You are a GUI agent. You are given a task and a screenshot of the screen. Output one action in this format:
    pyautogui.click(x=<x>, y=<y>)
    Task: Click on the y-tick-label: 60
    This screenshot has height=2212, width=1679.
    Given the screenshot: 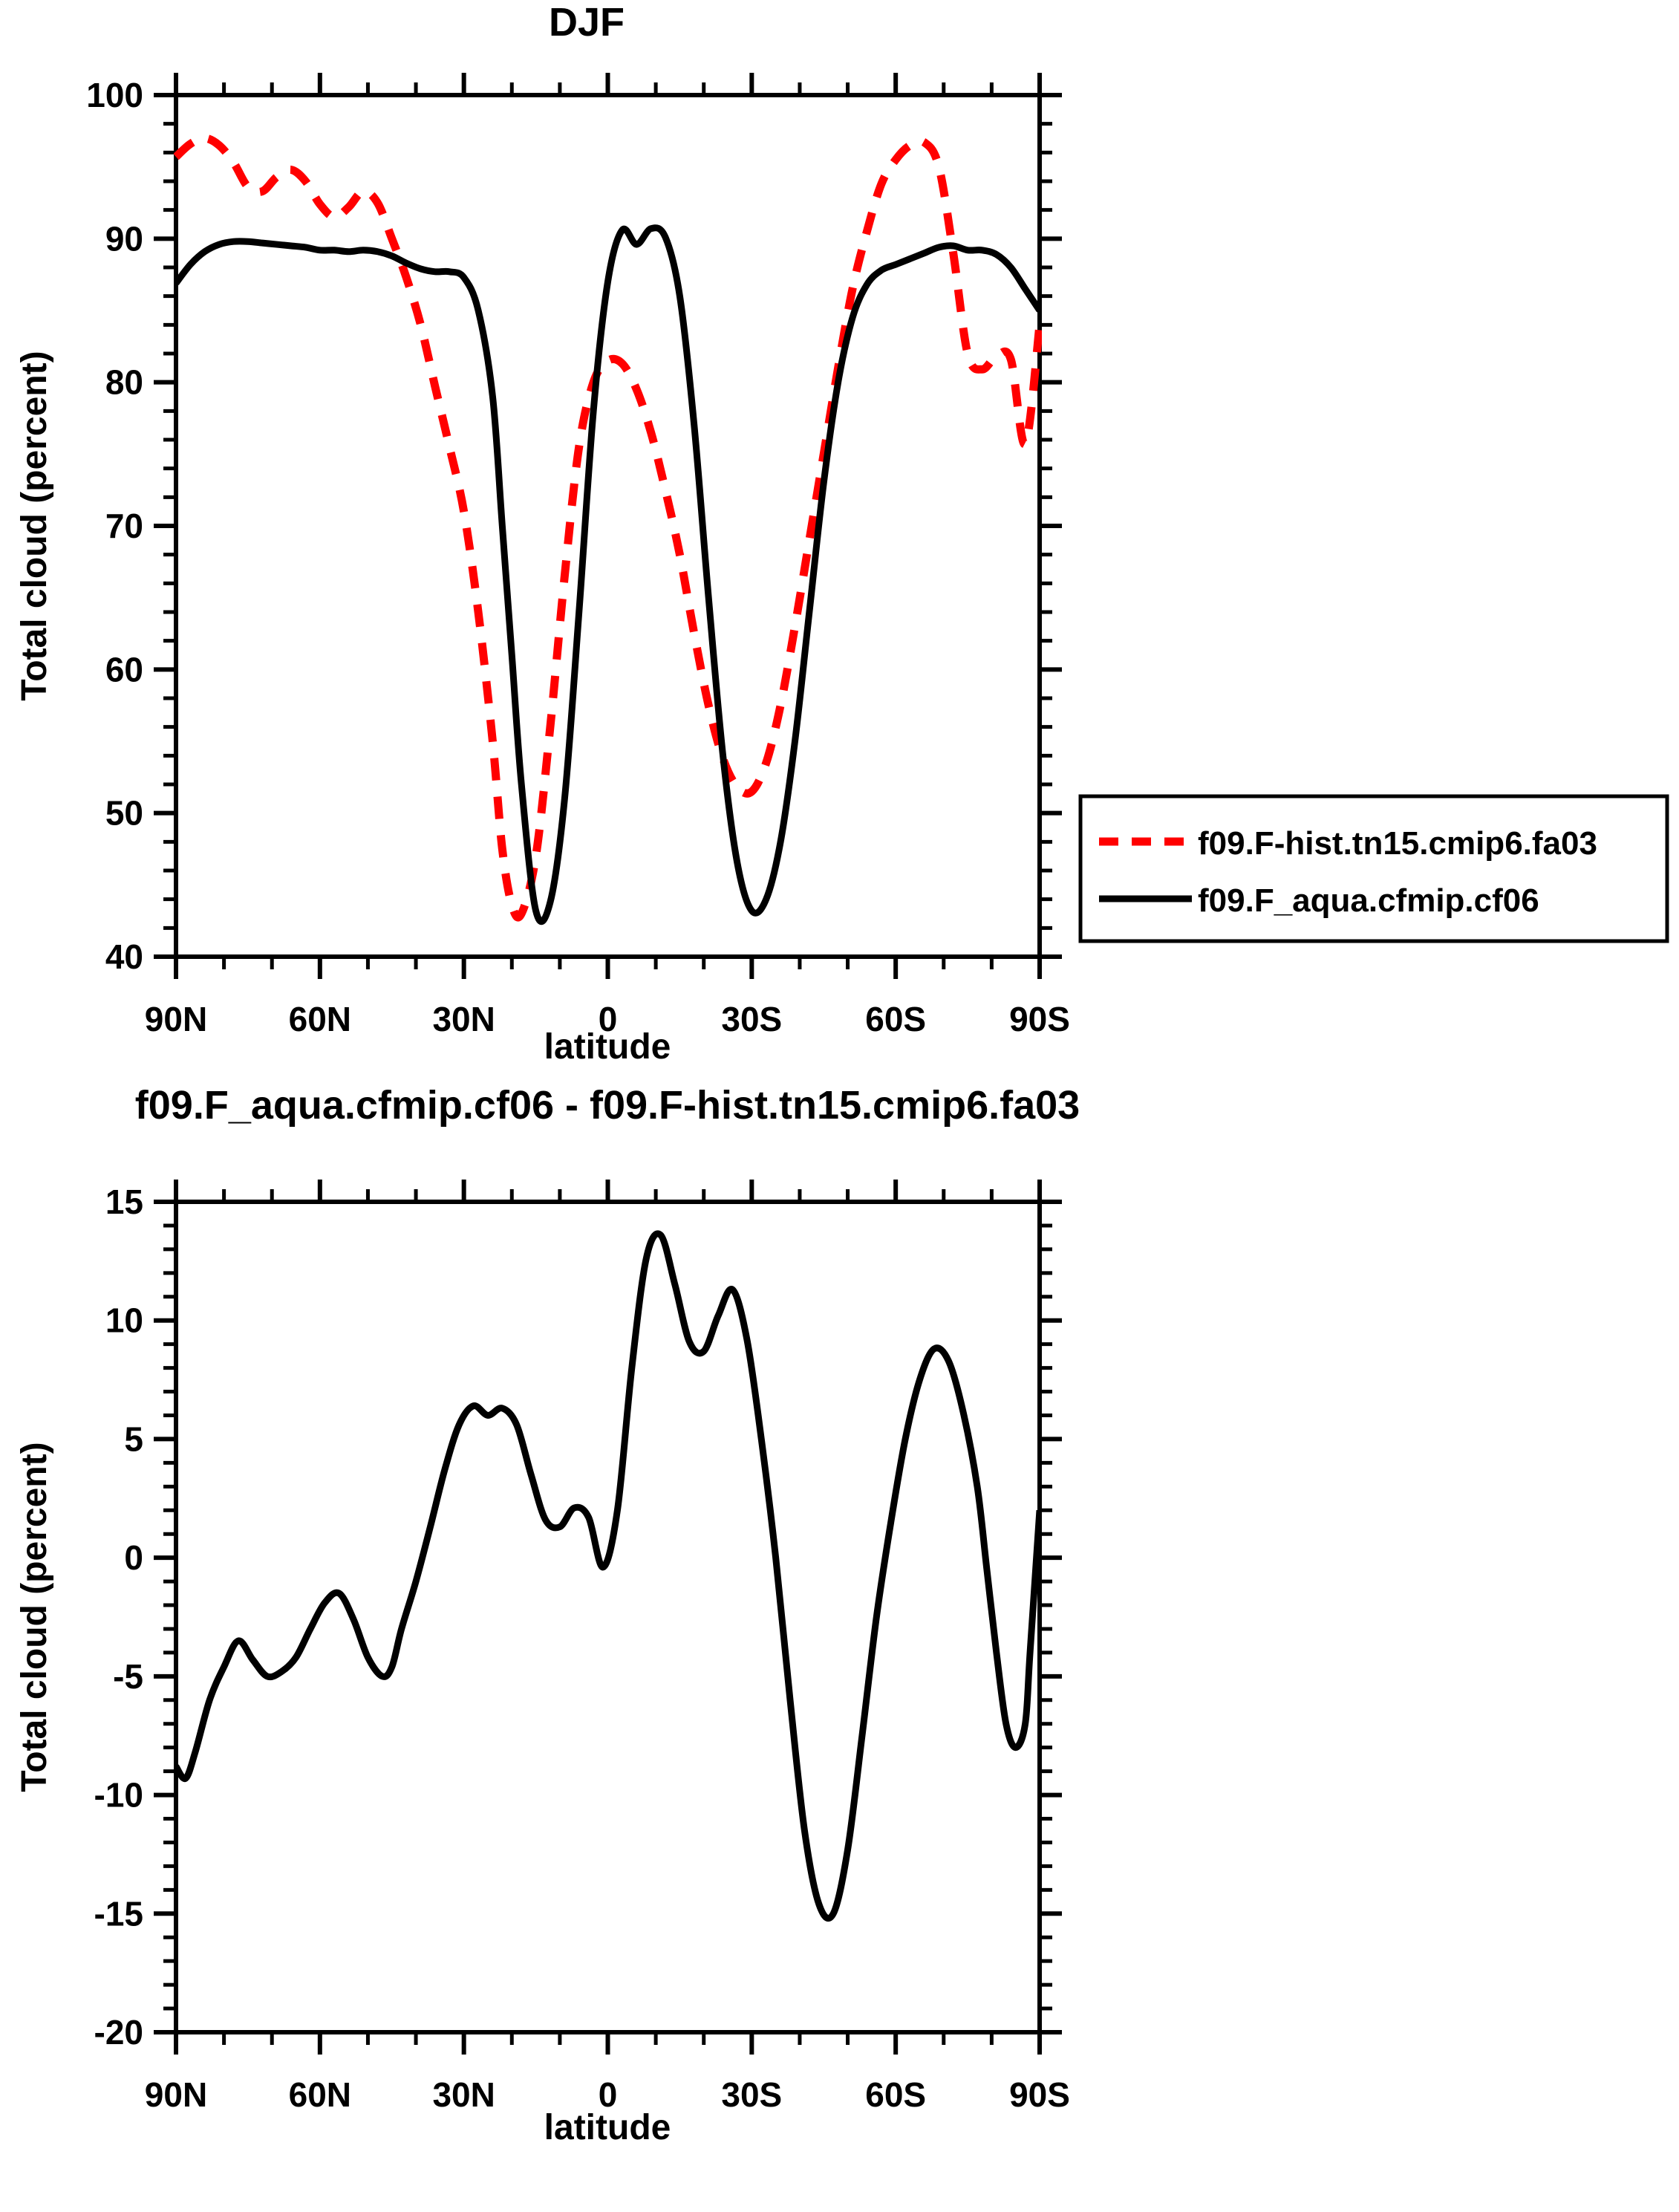 What is the action you would take?
    pyautogui.click(x=124, y=670)
    